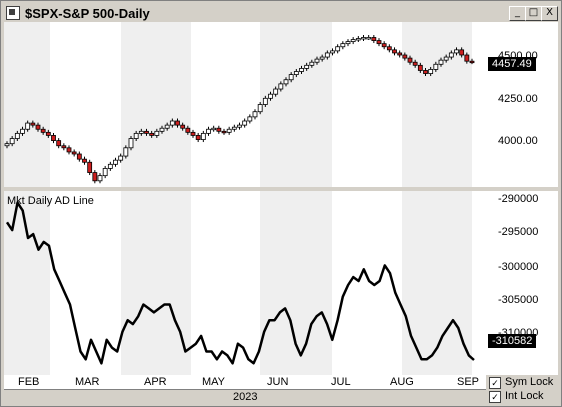 The height and width of the screenshot is (407, 562). I want to click on x-tick-label: FEB, so click(29, 382).